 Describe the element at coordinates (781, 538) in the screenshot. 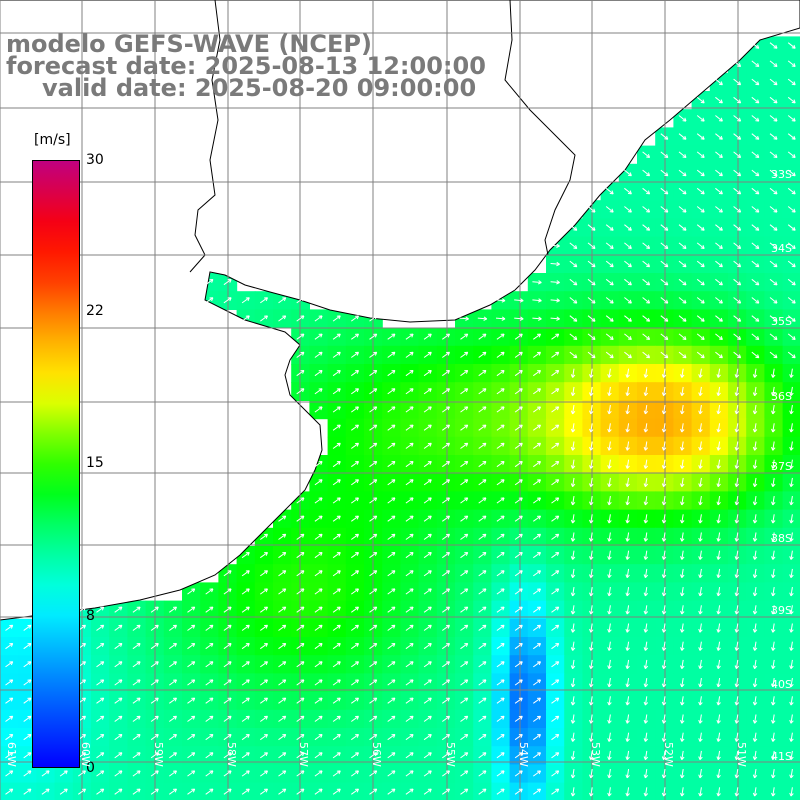

I see `lat-label: 38S` at that location.